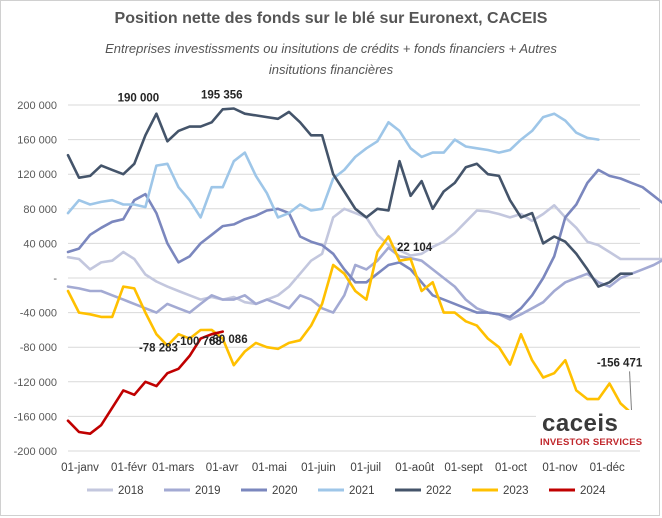 Image resolution: width=662 pixels, height=518 pixels. What do you see at coordinates (559, 468) in the screenshot?
I see `x-tick-label: 01-nov` at bounding box center [559, 468].